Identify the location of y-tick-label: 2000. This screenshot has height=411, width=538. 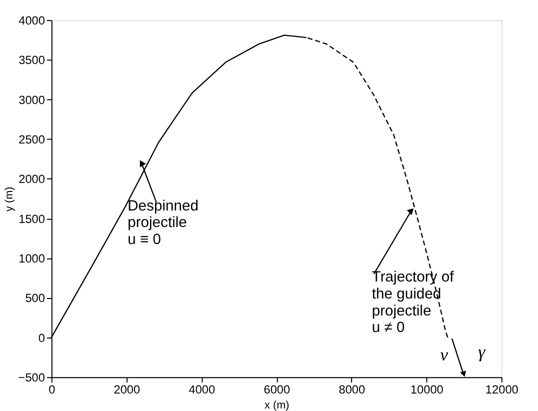
(32, 179).